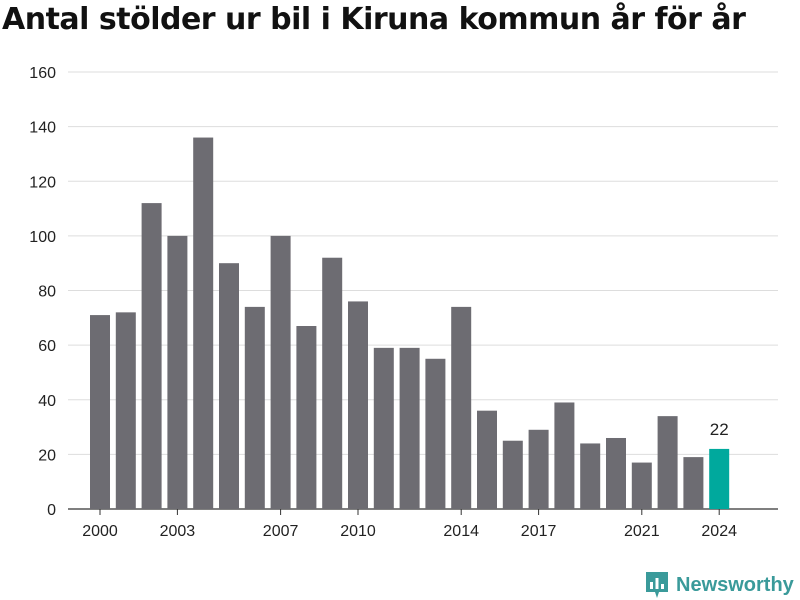 The height and width of the screenshot is (600, 800). I want to click on bar-2000, so click(100, 412).